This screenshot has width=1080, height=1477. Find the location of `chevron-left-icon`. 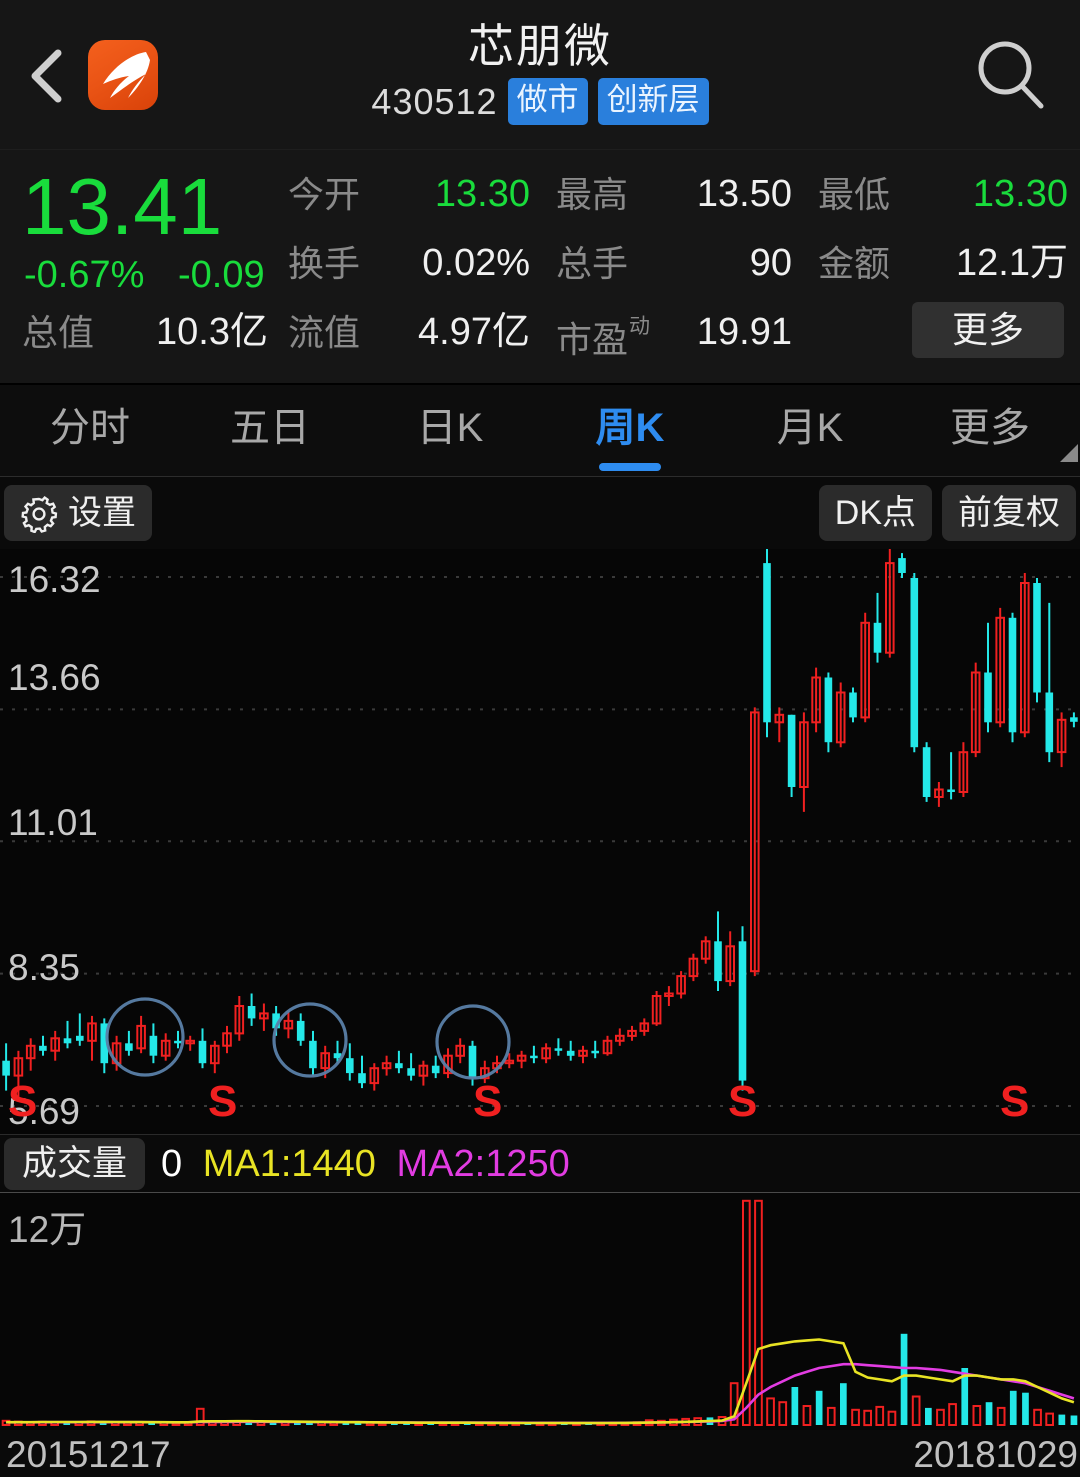

chevron-left-icon is located at coordinates (46, 76).